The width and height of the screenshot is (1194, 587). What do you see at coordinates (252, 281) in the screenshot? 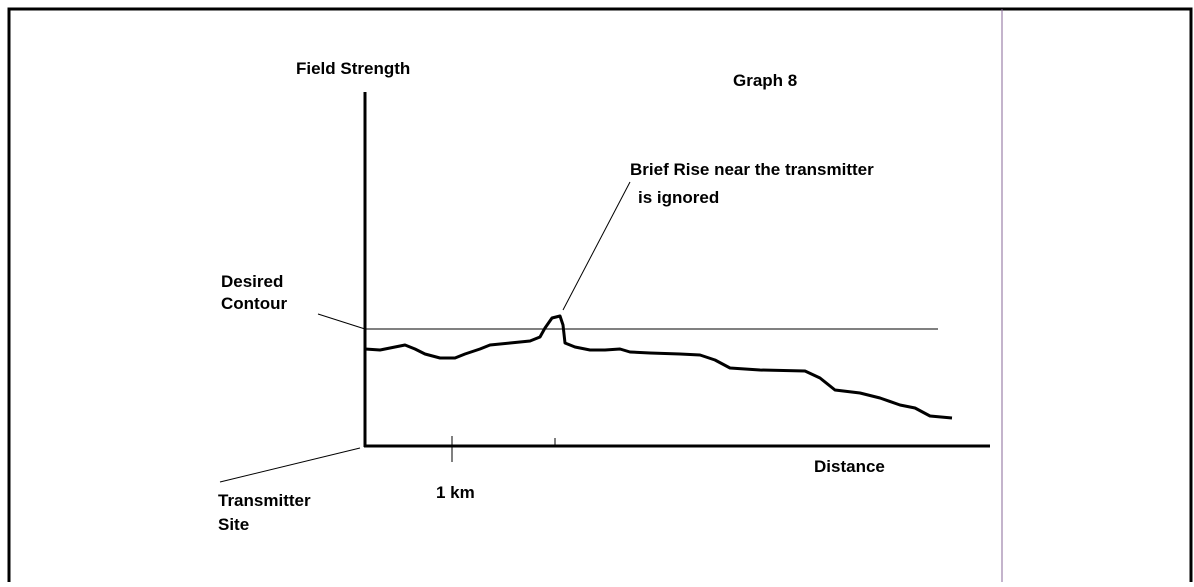
I see `contour-label: Desired` at bounding box center [252, 281].